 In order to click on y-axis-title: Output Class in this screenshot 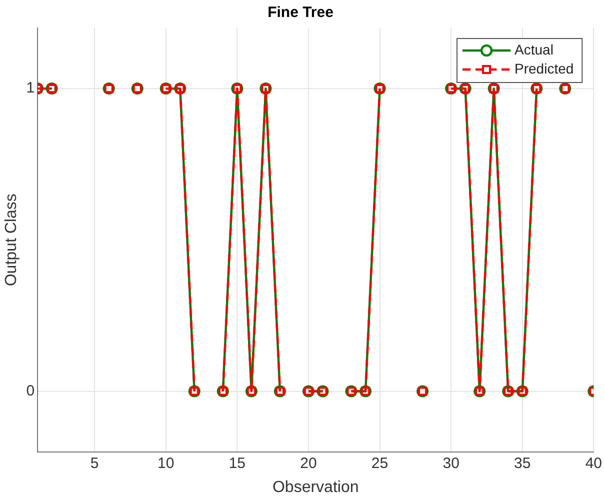, I will do `click(11, 240)`.